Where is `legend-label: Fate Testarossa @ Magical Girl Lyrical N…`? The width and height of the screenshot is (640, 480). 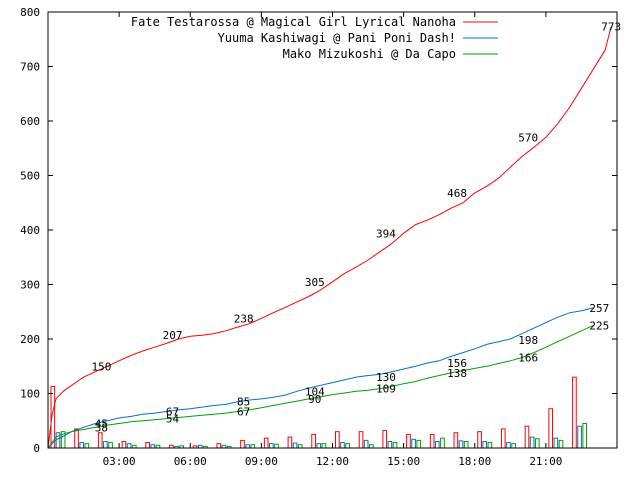
legend-label: Fate Testarossa @ Magical Girl Lyrical N… is located at coordinates (293, 22).